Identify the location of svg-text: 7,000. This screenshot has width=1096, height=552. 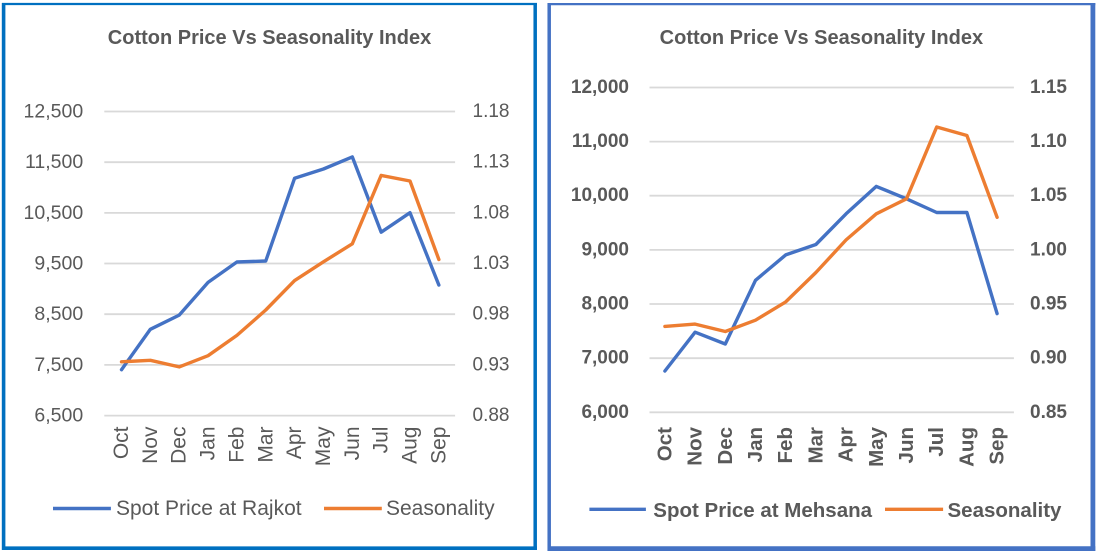
(605, 358).